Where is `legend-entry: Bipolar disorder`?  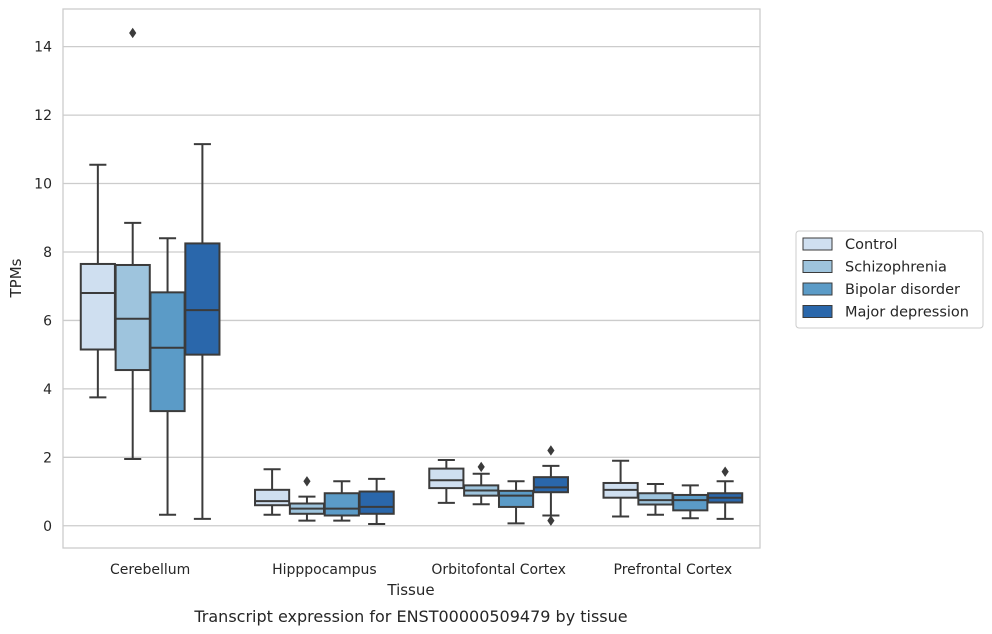 legend-entry: Bipolar disorder is located at coordinates (902, 290).